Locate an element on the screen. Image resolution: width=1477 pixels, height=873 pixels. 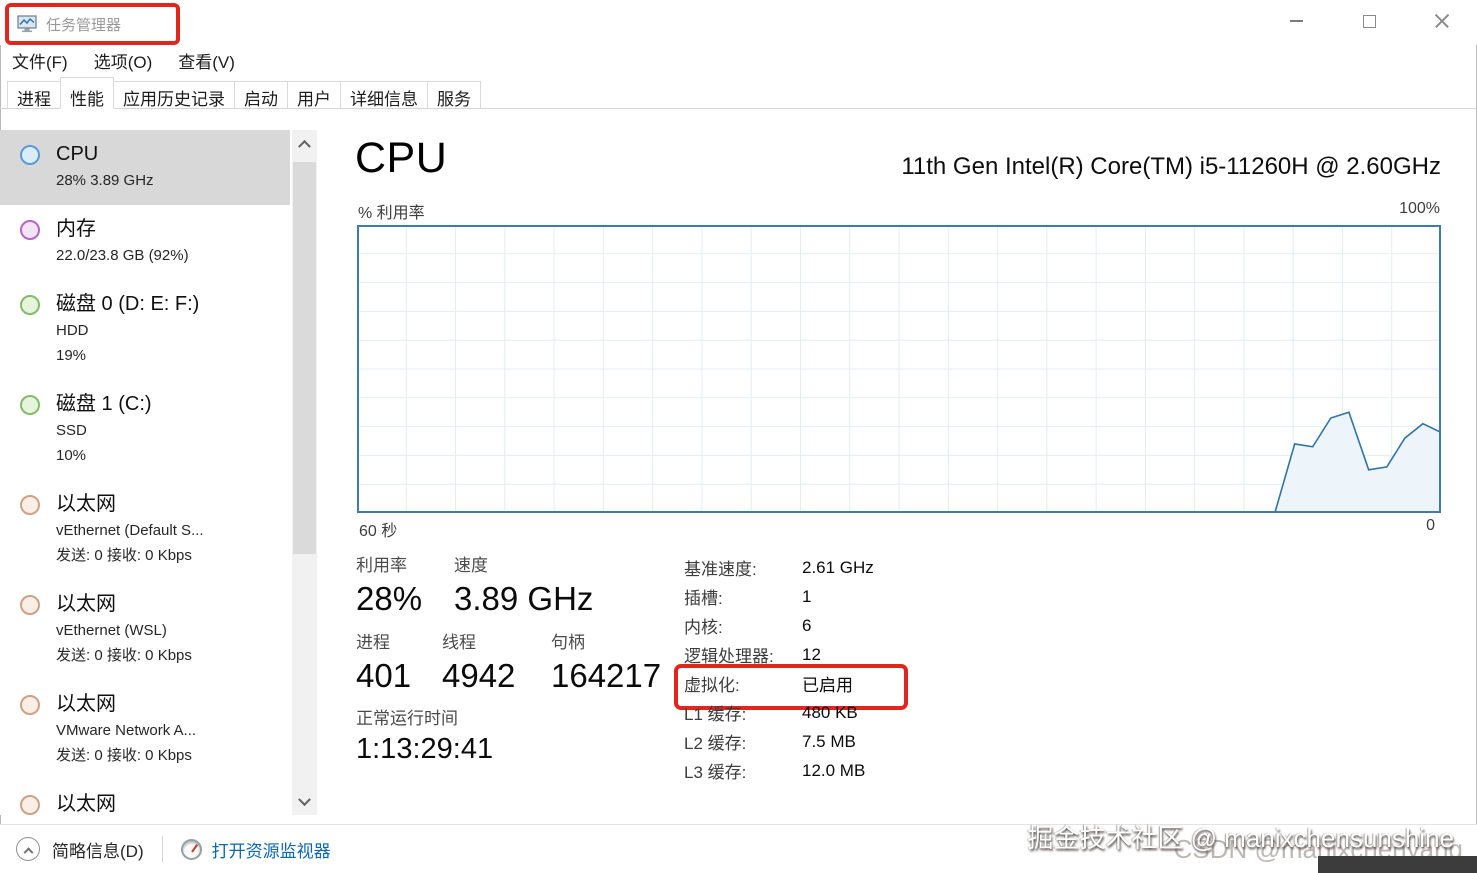
stat-handles: 句柄 164217 is located at coordinates (606, 661).